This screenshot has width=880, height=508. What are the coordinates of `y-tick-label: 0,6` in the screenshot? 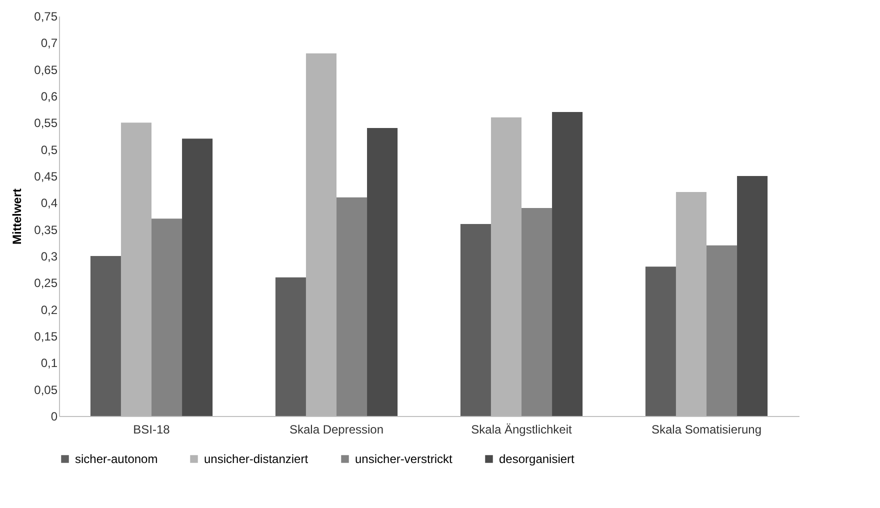 It's located at (49, 97).